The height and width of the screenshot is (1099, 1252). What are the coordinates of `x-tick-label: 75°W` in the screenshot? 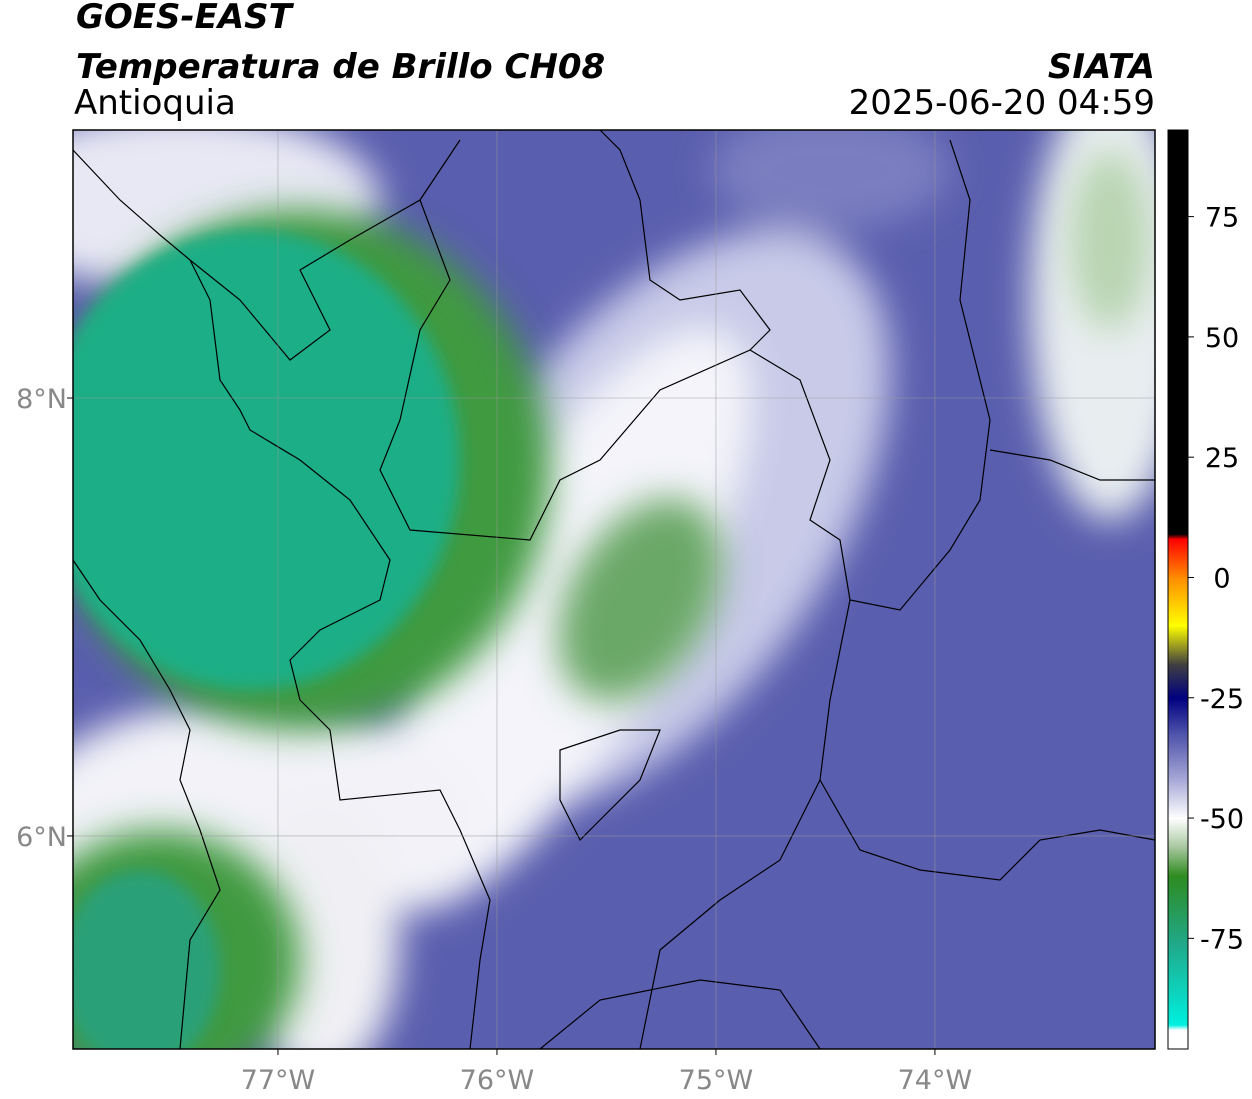 It's located at (716, 1080).